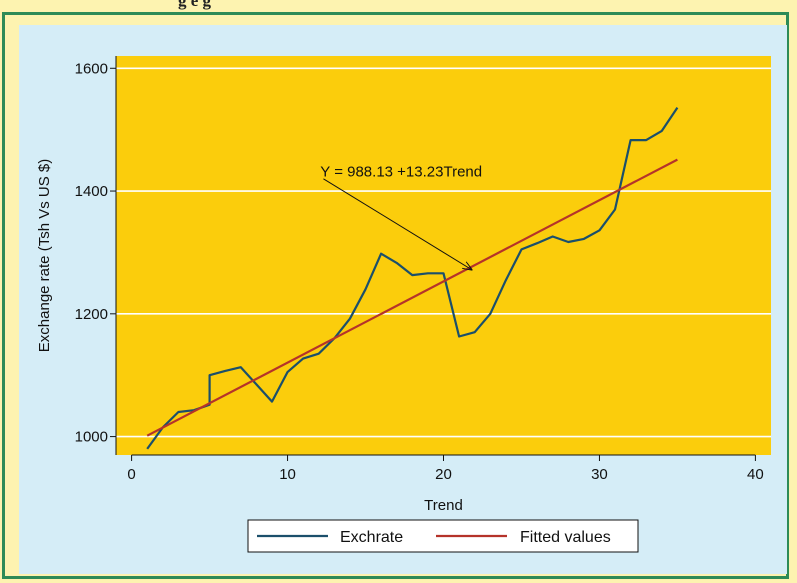  I want to click on header-strip: g e g, so click(398, 6).